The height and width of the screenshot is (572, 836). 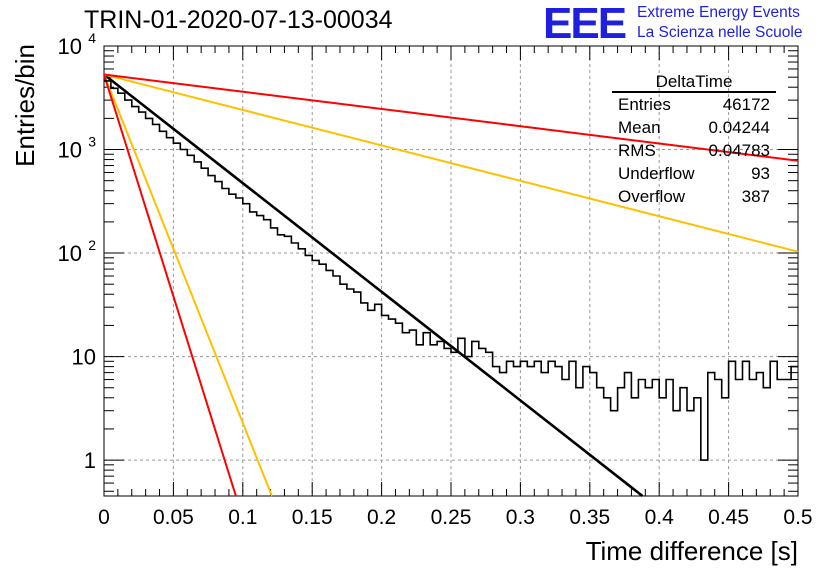 What do you see at coordinates (173, 517) in the screenshot?
I see `x-tick-label: 0.05` at bounding box center [173, 517].